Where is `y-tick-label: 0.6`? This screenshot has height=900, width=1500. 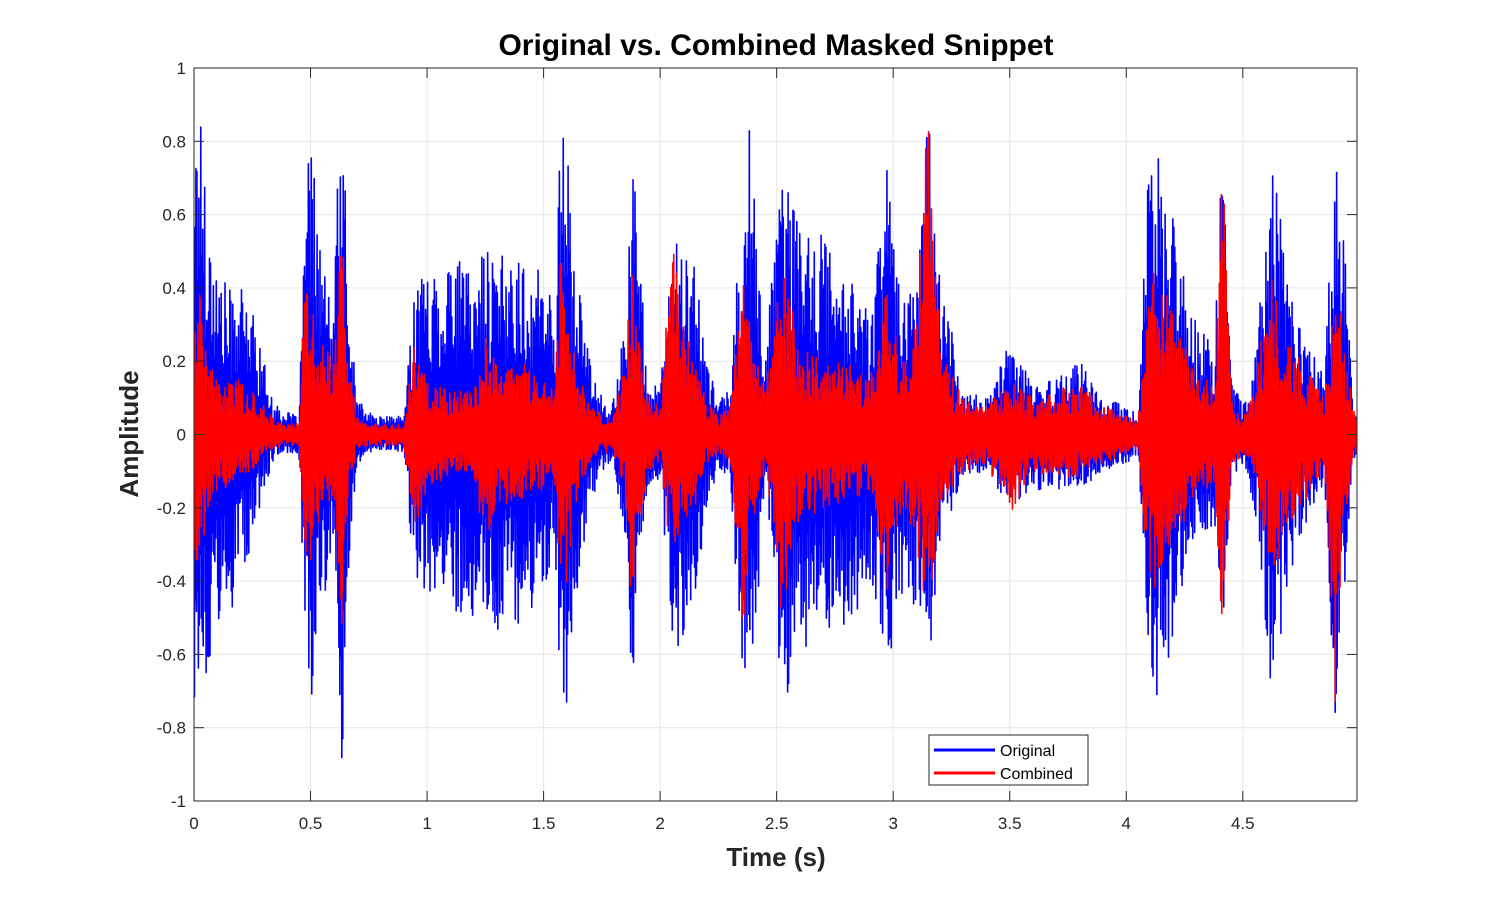 y-tick-label: 0.6 is located at coordinates (174, 215).